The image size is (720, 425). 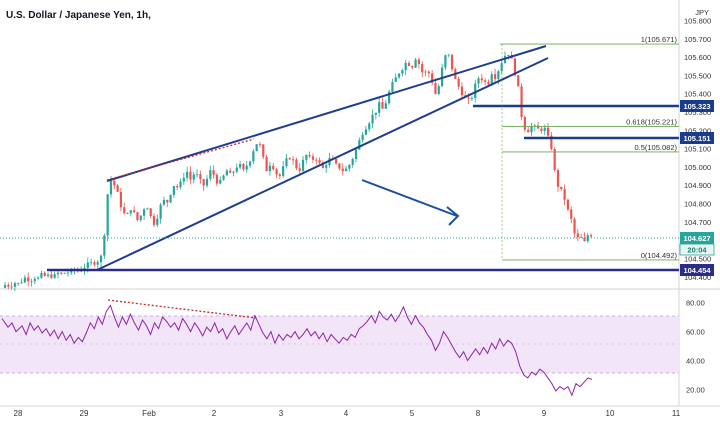 What do you see at coordinates (281, 413) in the screenshot?
I see `time-tick-label: 3` at bounding box center [281, 413].